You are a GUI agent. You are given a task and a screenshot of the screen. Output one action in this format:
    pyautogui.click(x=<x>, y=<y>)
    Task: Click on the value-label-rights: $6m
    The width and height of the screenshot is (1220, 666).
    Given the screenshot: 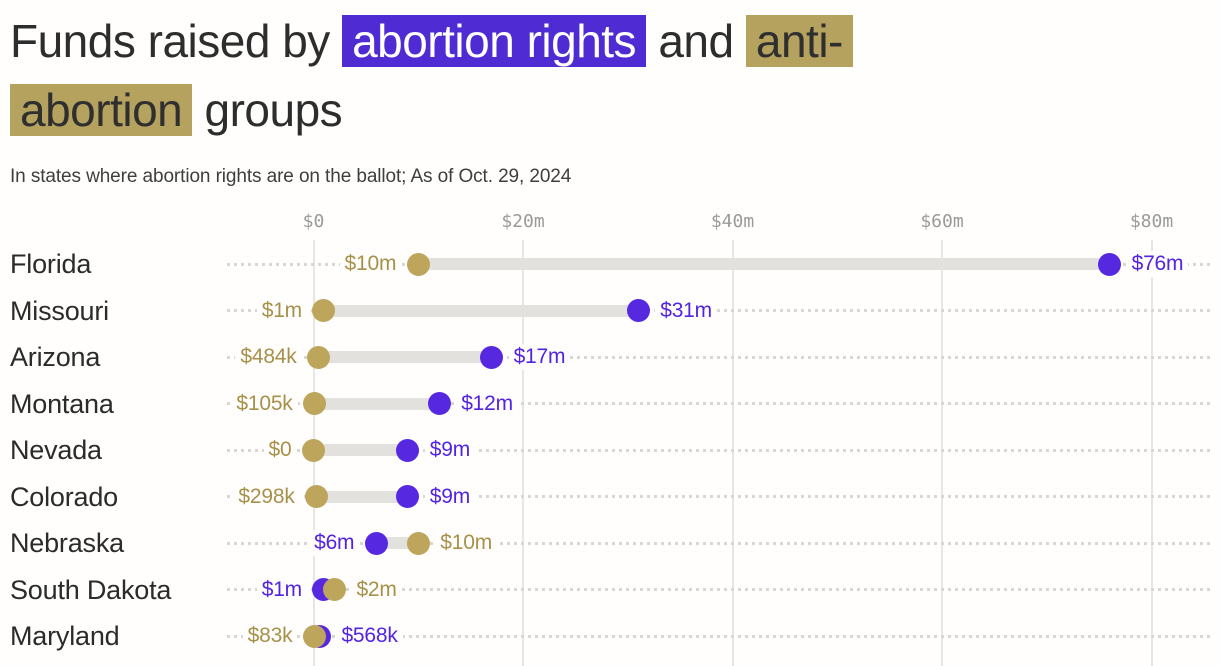 What is the action you would take?
    pyautogui.click(x=334, y=543)
    